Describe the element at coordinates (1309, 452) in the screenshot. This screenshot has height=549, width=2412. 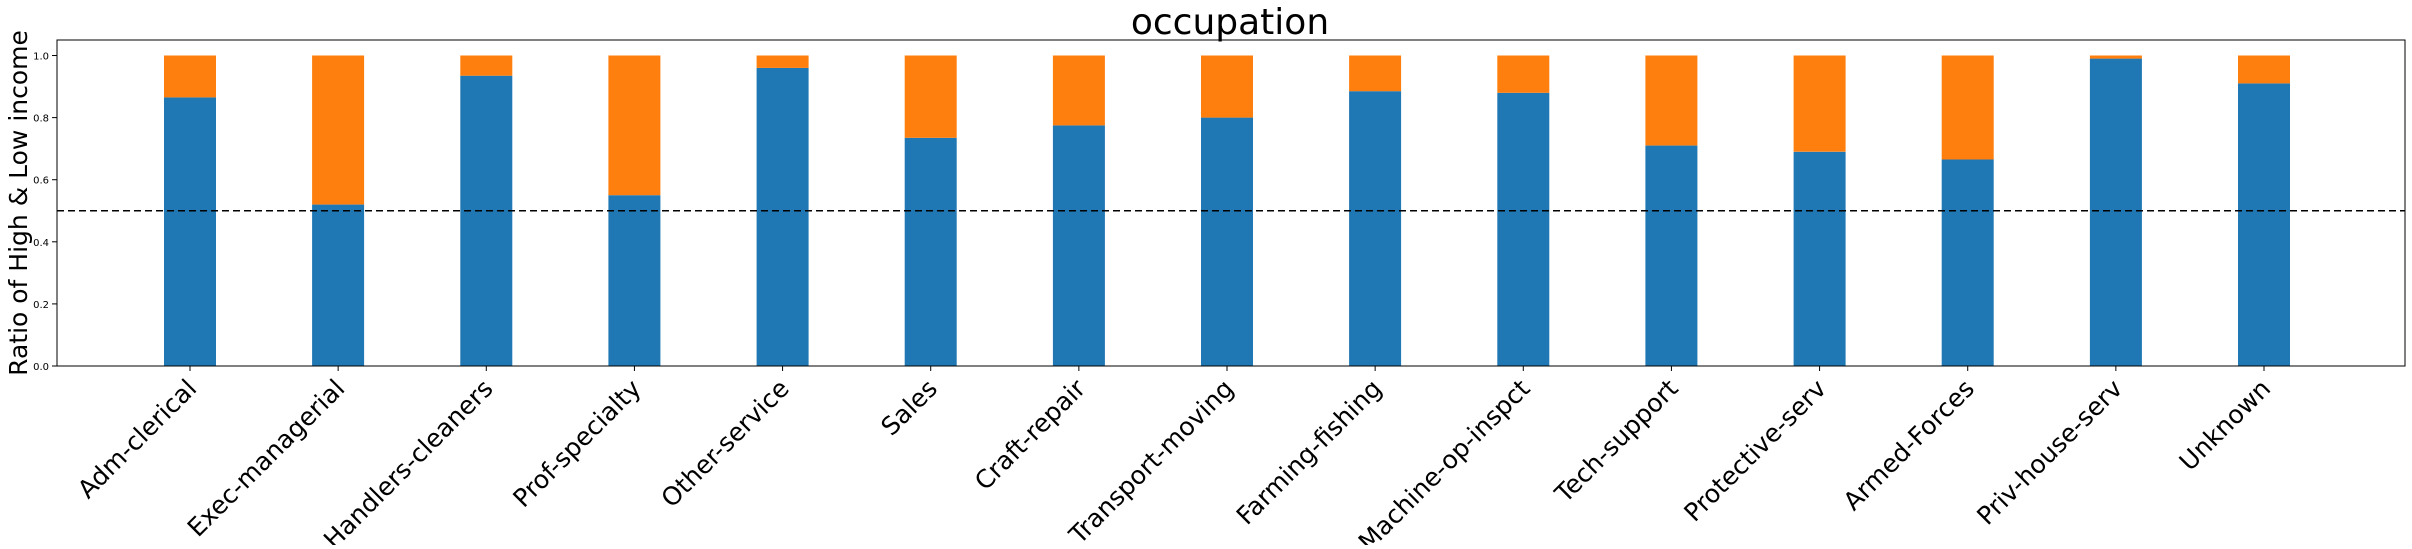
I see `x-tick-label: Farming-fishing` at that location.